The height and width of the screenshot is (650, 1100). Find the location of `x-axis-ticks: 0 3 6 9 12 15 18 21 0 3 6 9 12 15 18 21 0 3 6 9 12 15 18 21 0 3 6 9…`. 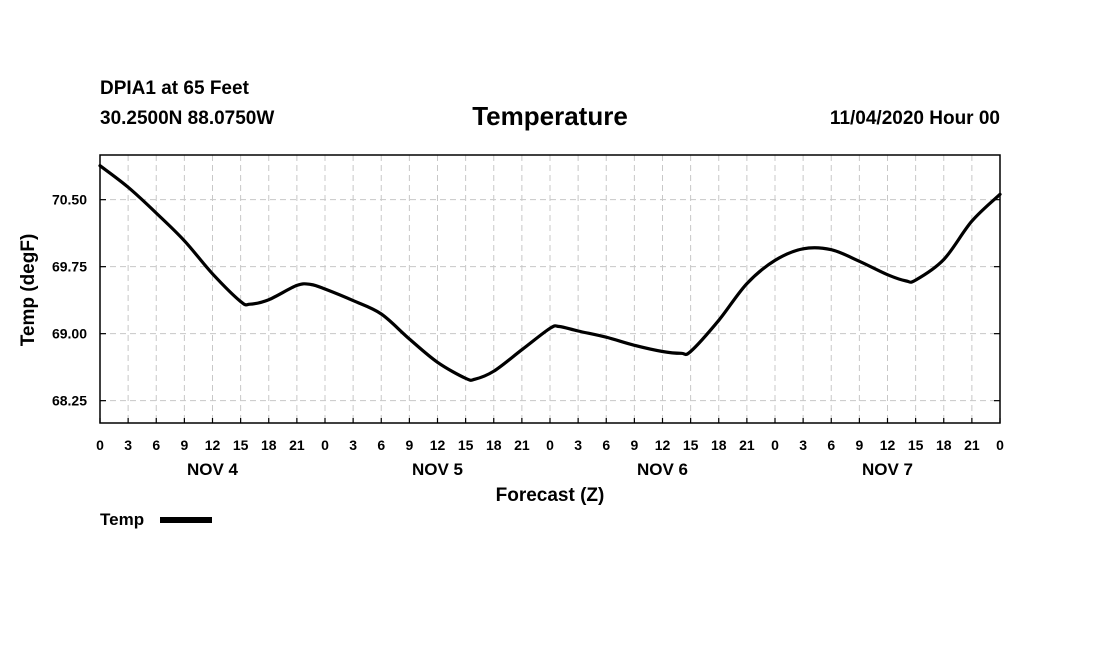

x-axis-ticks: 0 3 6 9 12 15 18 21 0 3 6 9 12 15 18 21 0 3 6 9 12 15 18 21 0 3 6 9… is located at coordinates (550, 435).